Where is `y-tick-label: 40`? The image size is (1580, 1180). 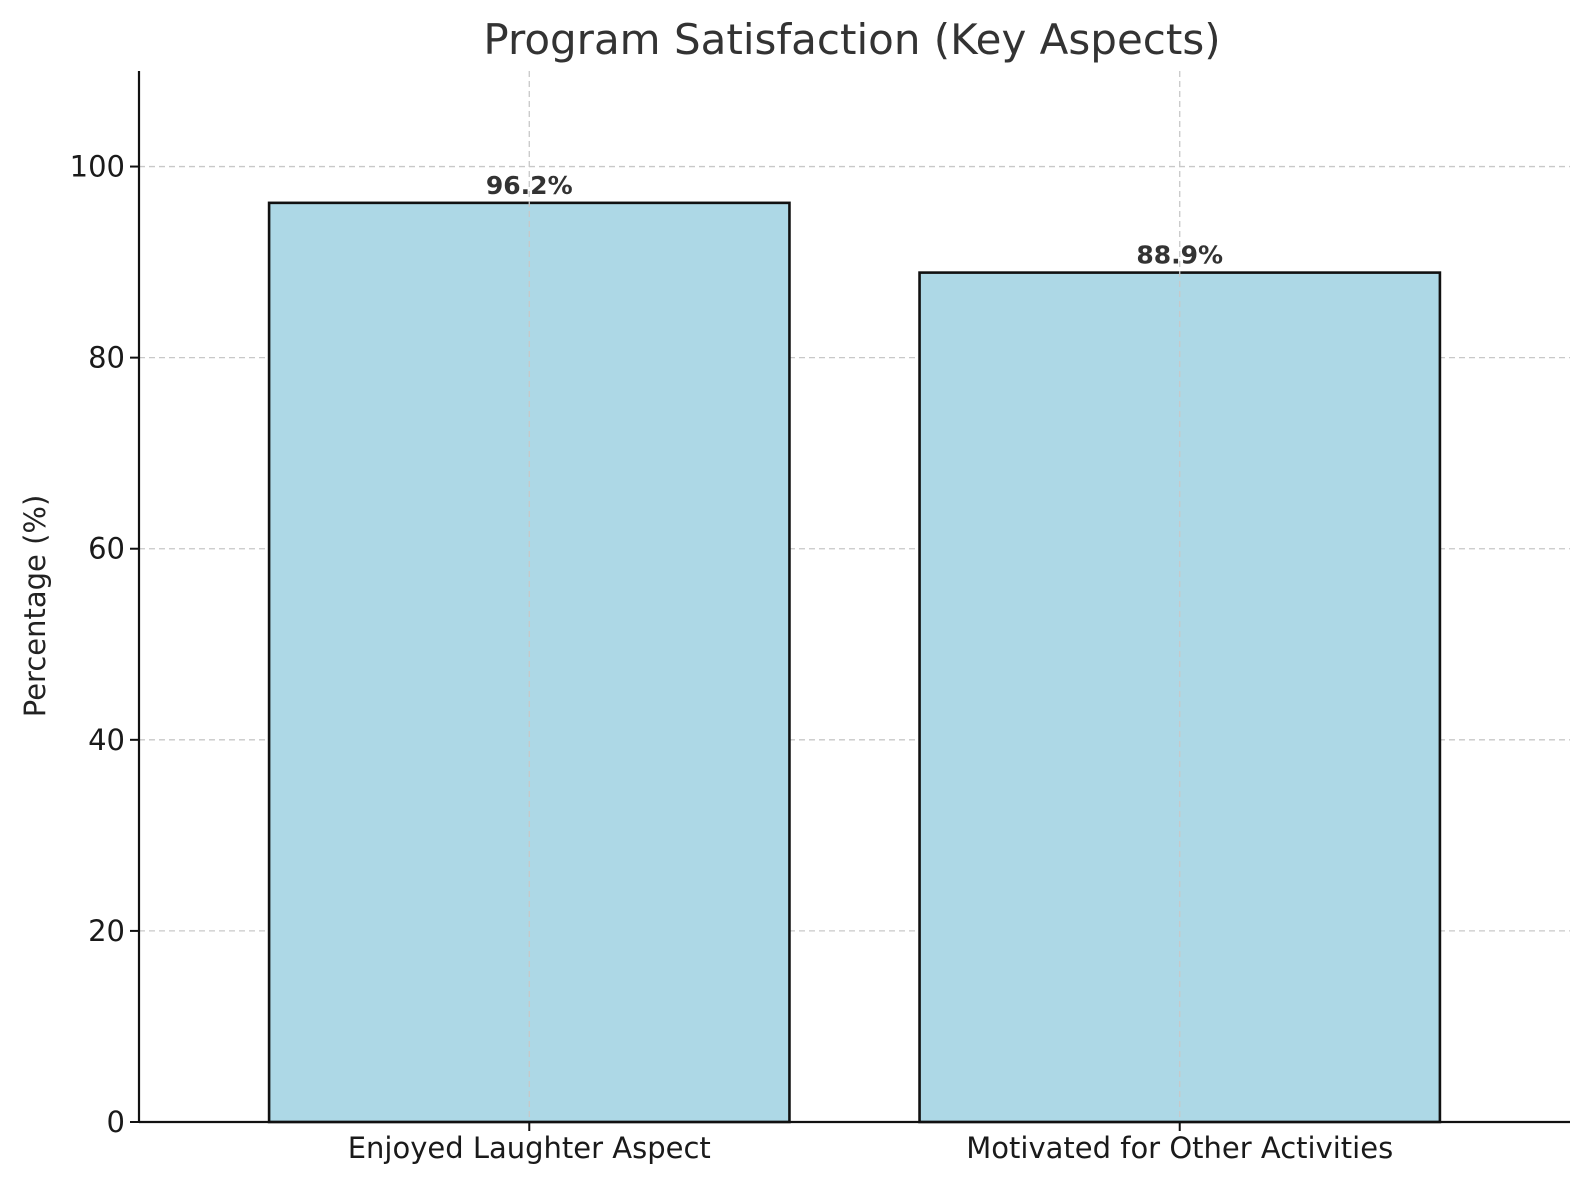 y-tick-label: 40 is located at coordinates (106, 740).